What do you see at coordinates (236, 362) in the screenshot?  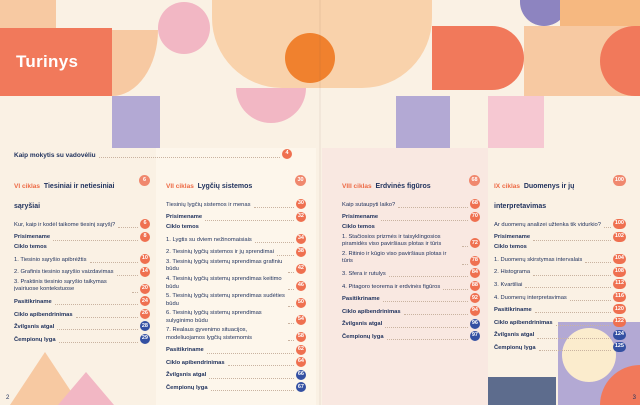 I see `toc-row: Ciklo apibendrinimas 64` at bounding box center [236, 362].